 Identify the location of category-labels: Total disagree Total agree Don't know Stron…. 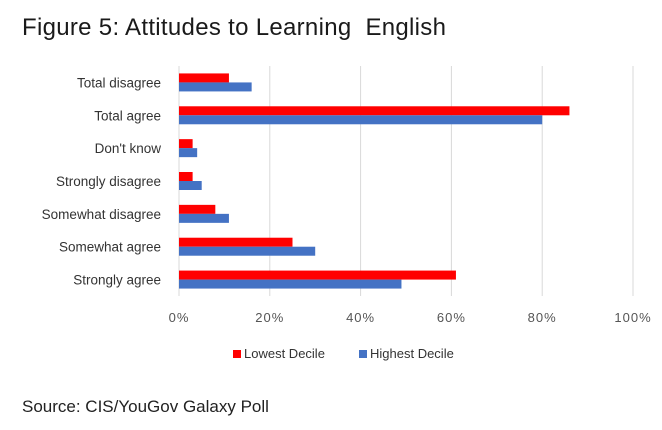
(102, 181).